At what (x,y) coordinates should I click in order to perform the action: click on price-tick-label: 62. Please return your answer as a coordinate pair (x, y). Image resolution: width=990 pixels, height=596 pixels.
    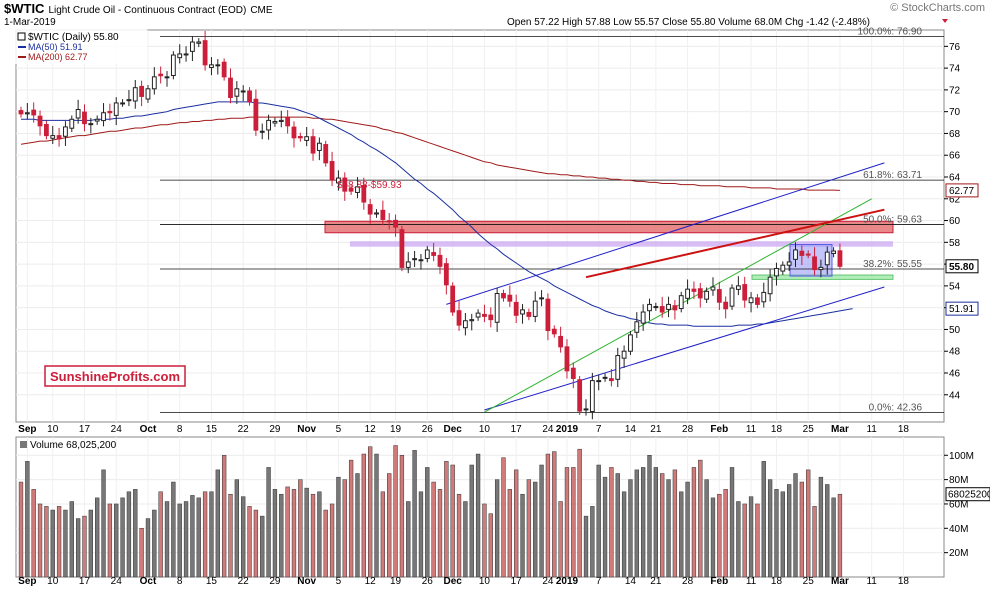
    Looking at the image, I should click on (955, 199).